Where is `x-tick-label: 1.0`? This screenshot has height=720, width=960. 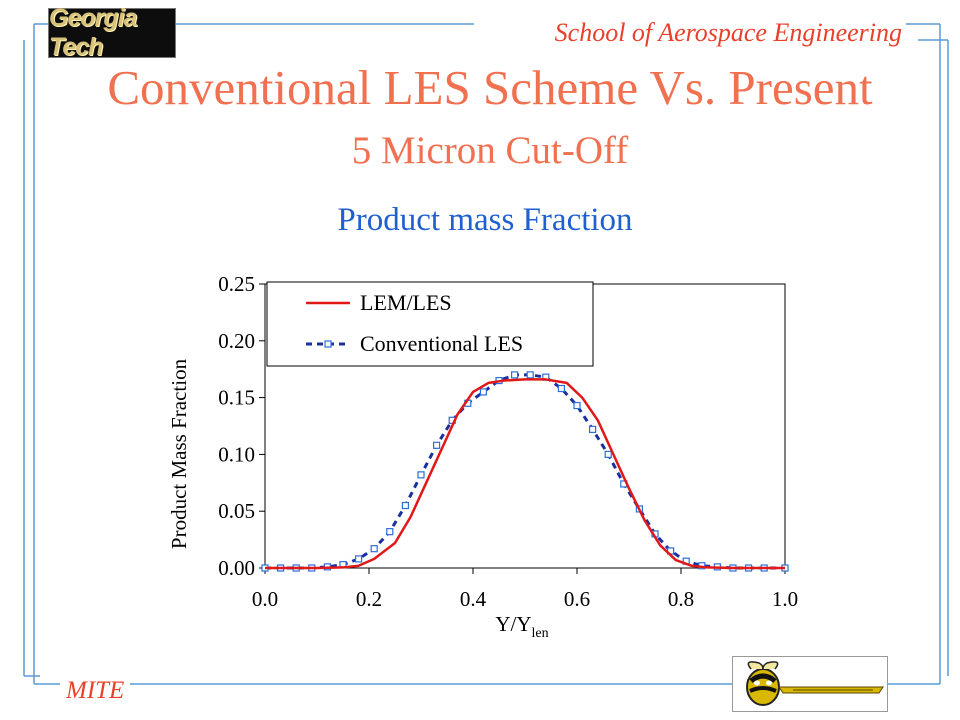 x-tick-label: 1.0 is located at coordinates (785, 599).